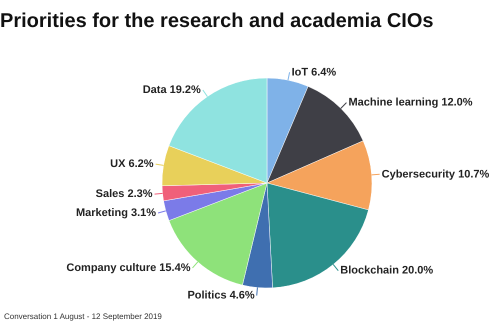  I want to click on slice-label: Sales 2.3%, so click(124, 194).